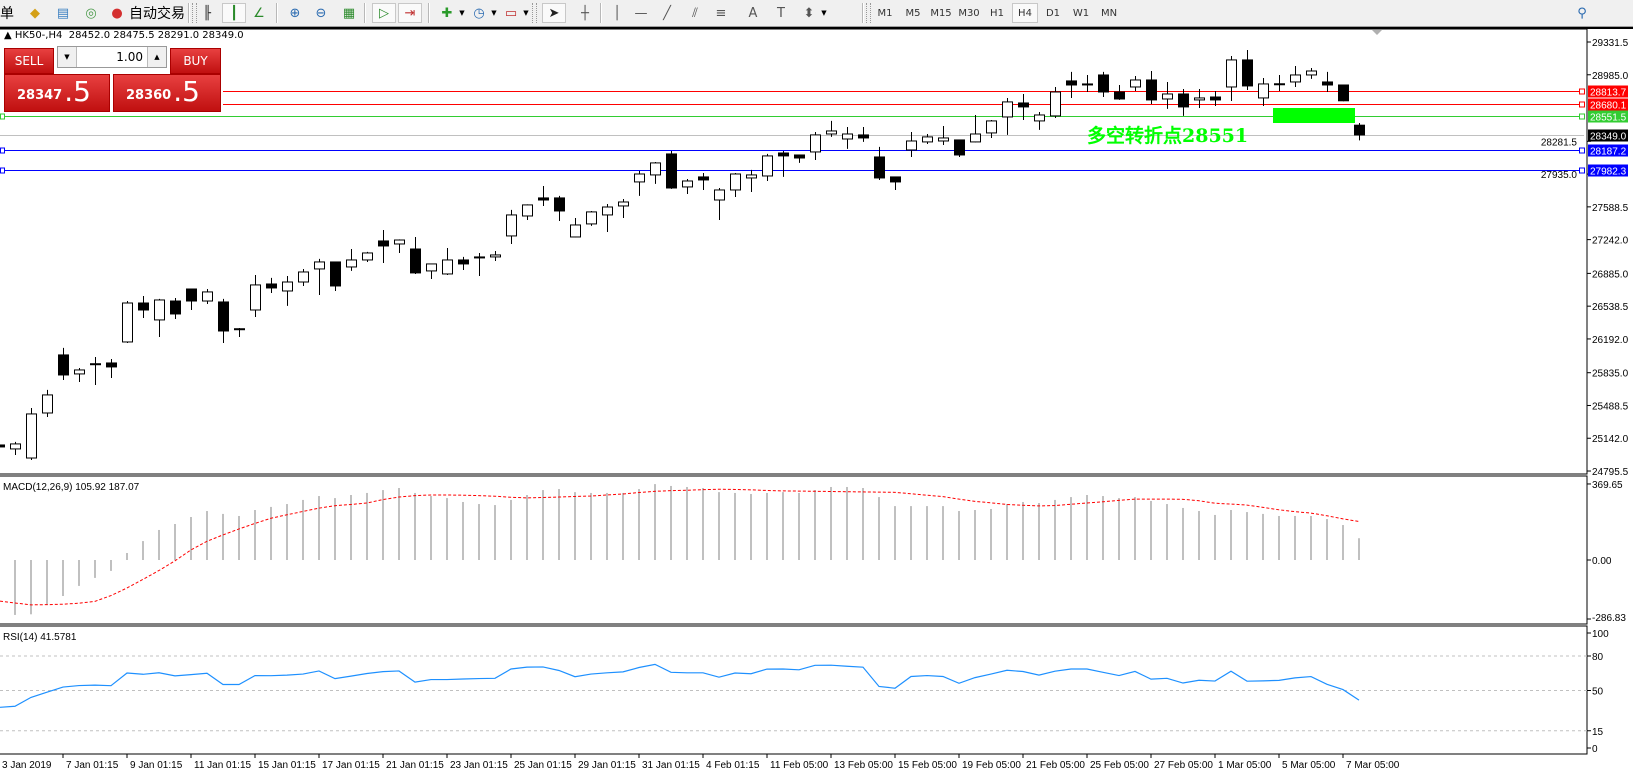  I want to click on sell-price-button: 28347.5, so click(57, 93).